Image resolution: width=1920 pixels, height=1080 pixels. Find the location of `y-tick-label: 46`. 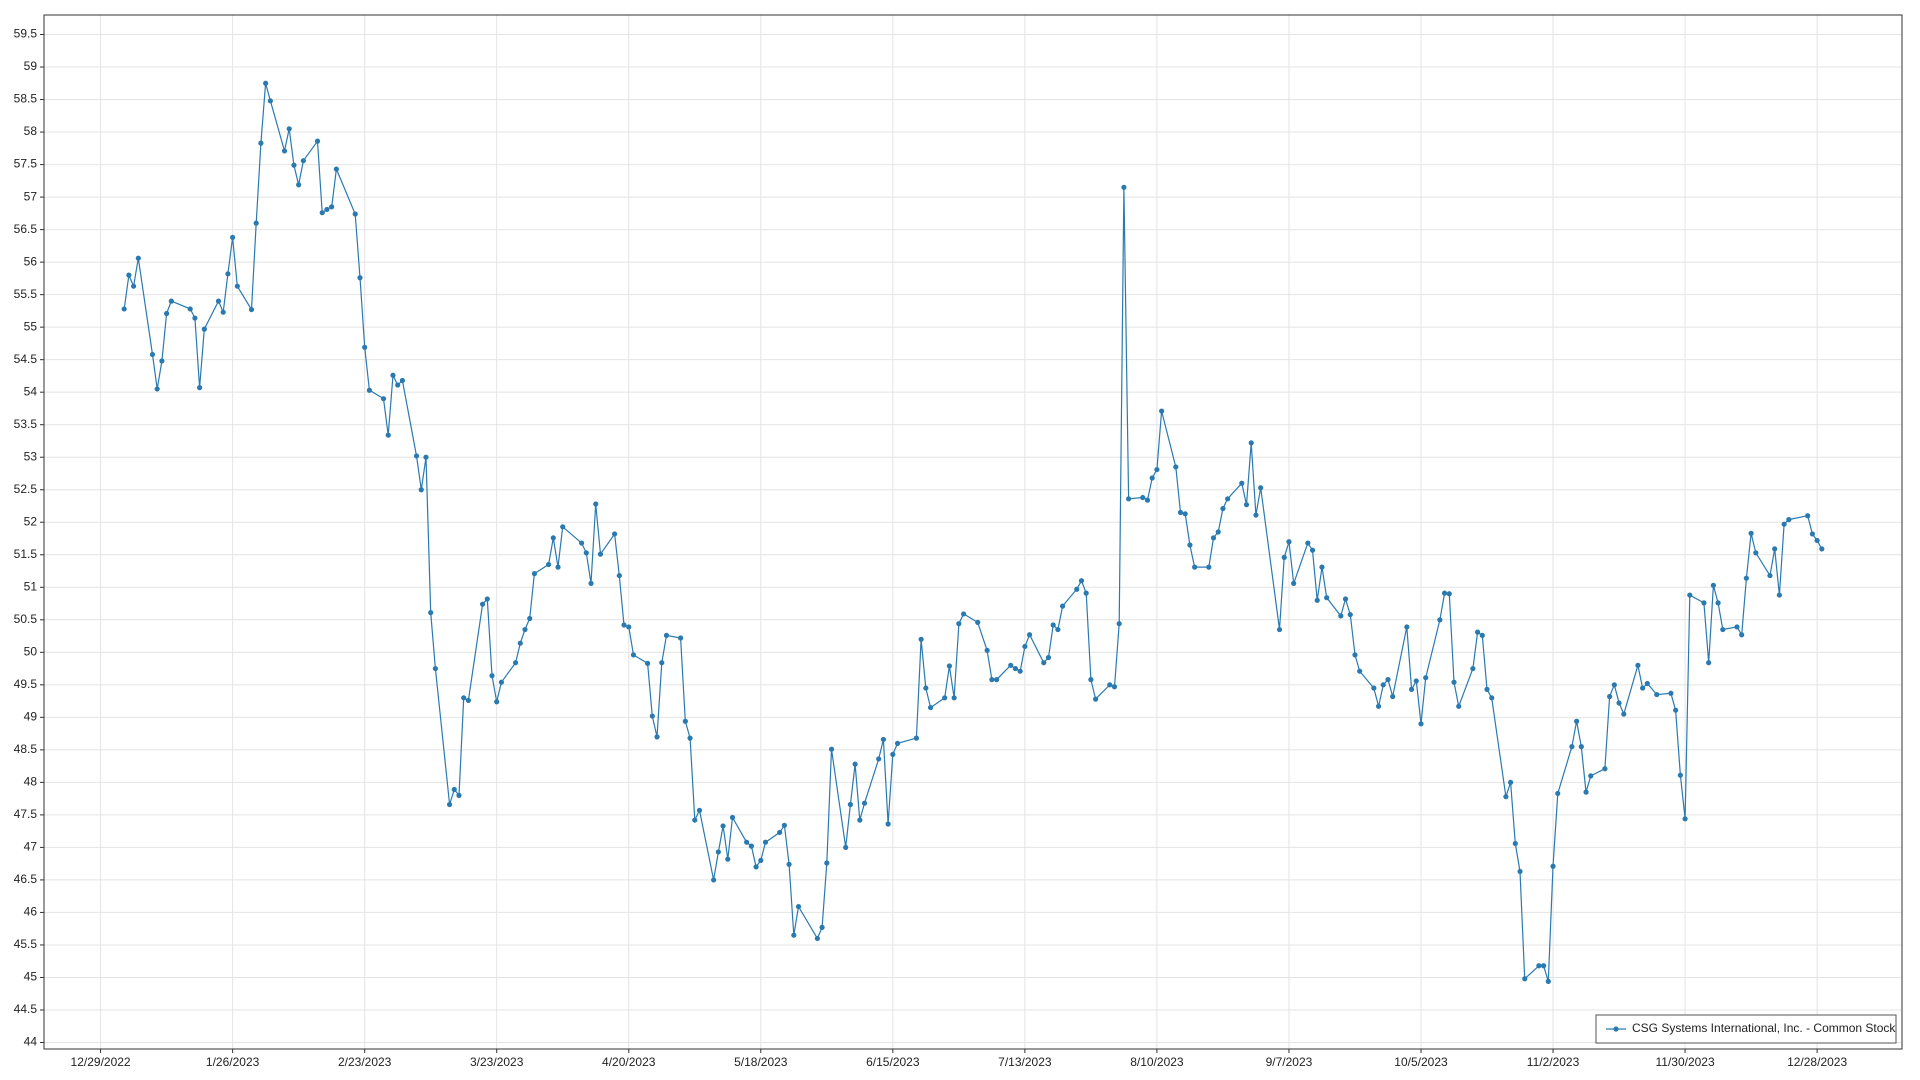

y-tick-label: 46 is located at coordinates (31, 912).